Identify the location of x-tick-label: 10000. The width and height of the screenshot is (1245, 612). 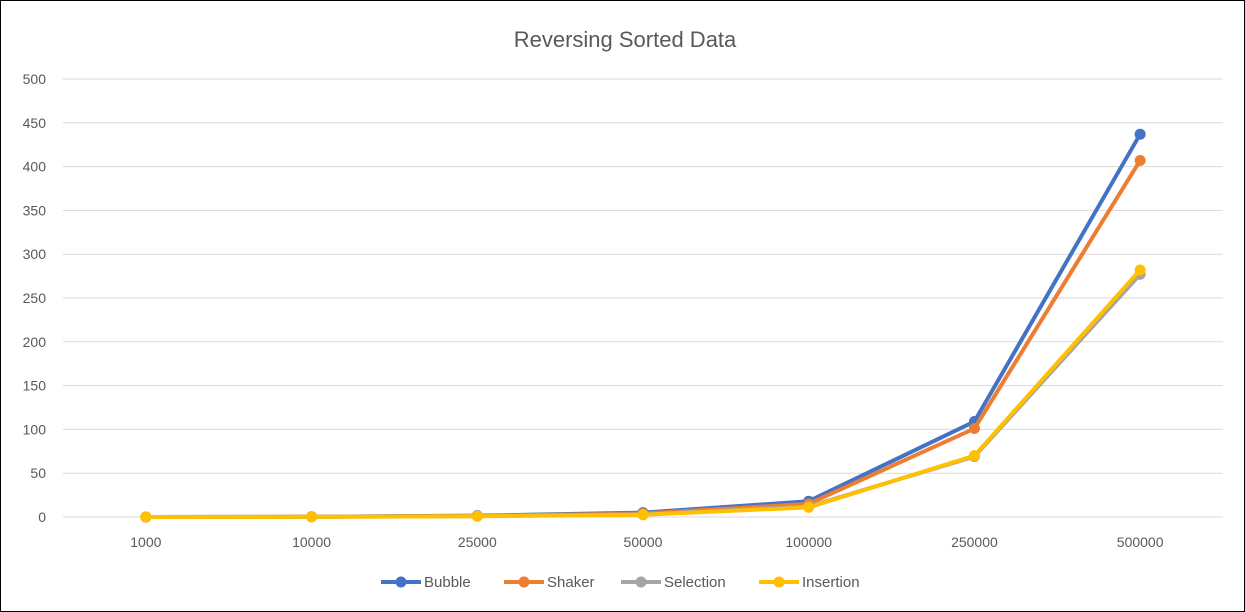
(311, 542).